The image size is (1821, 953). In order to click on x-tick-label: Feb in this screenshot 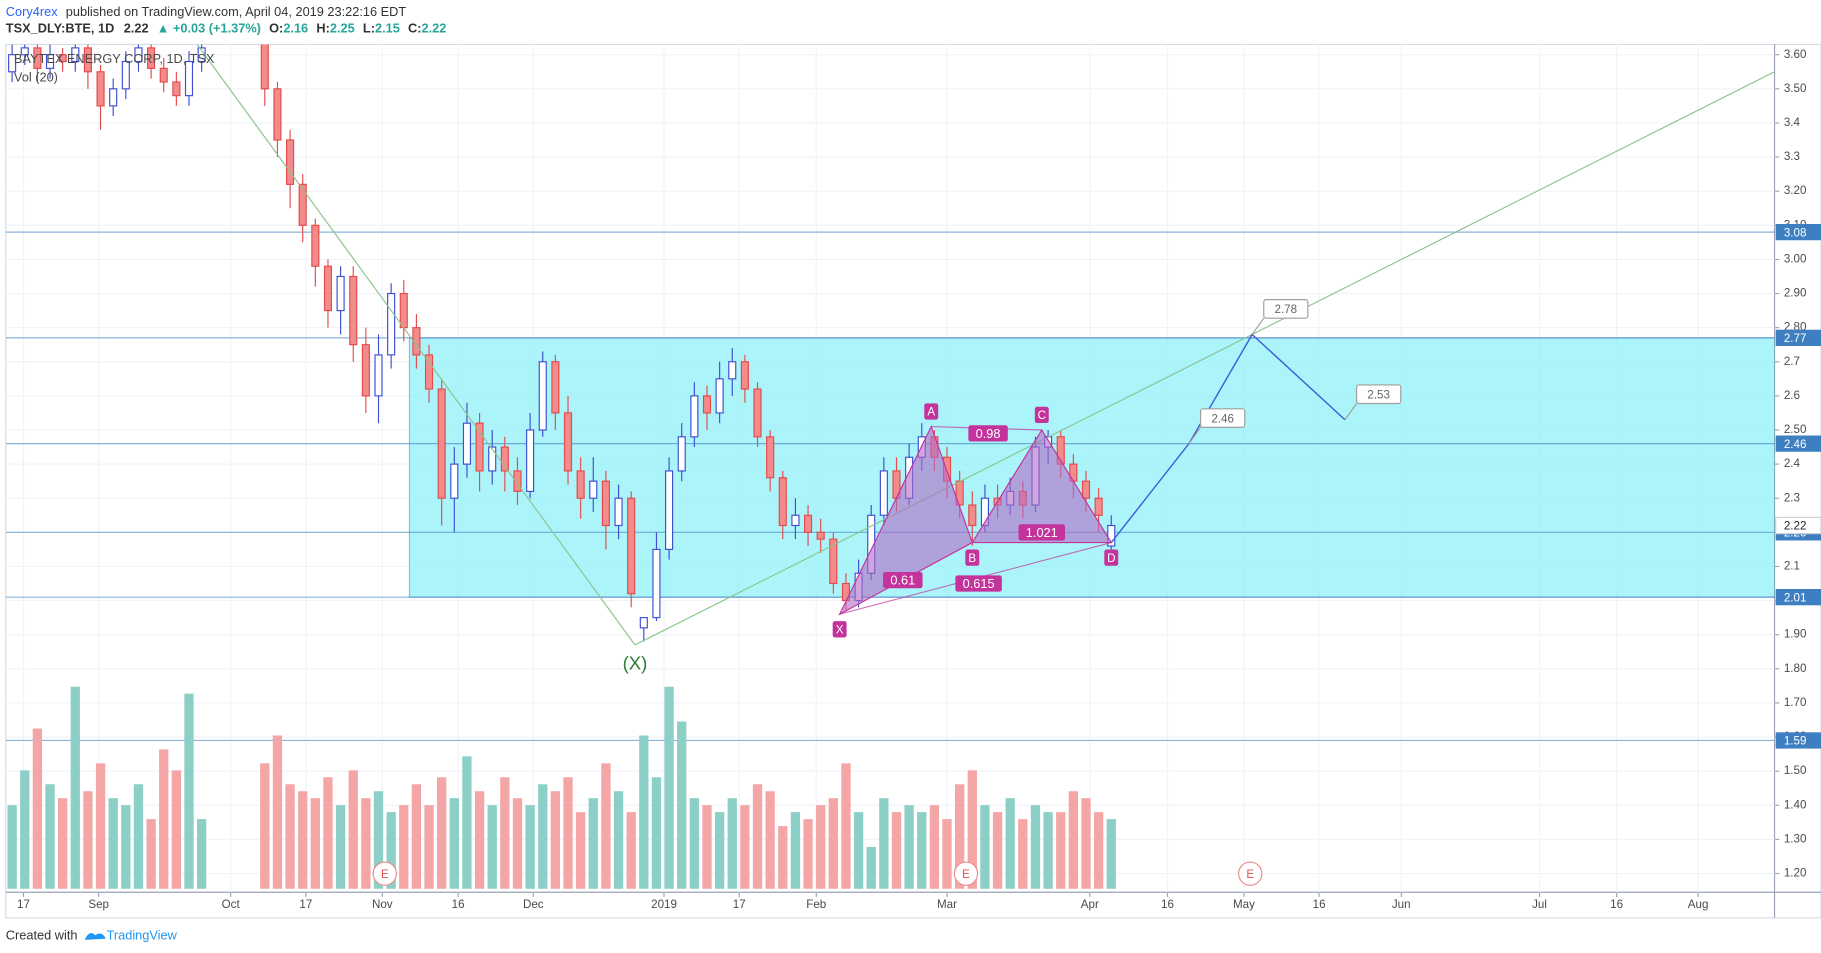, I will do `click(816, 904)`.